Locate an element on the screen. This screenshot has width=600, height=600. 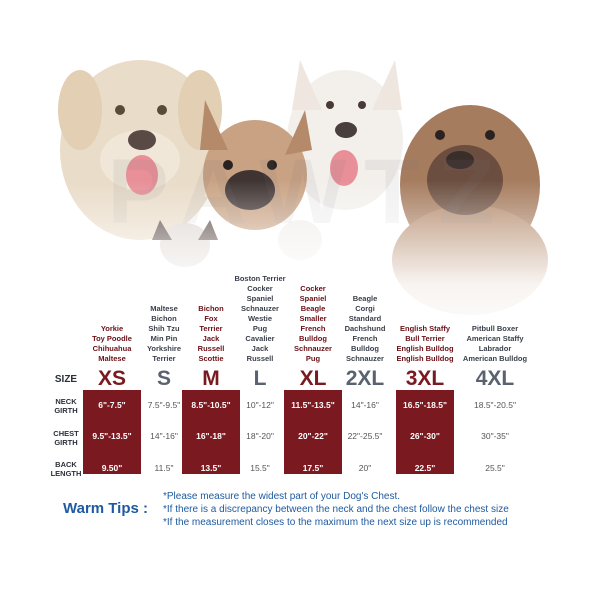
size-label: 3XL is located at coordinates (425, 378).